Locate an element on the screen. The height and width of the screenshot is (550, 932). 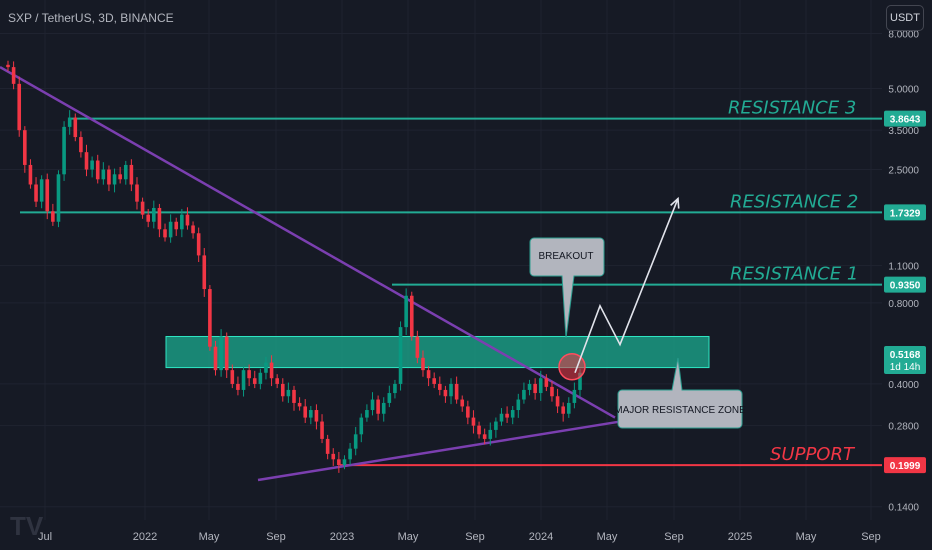
price-tick-label: 5.0000 is located at coordinates (903, 89).